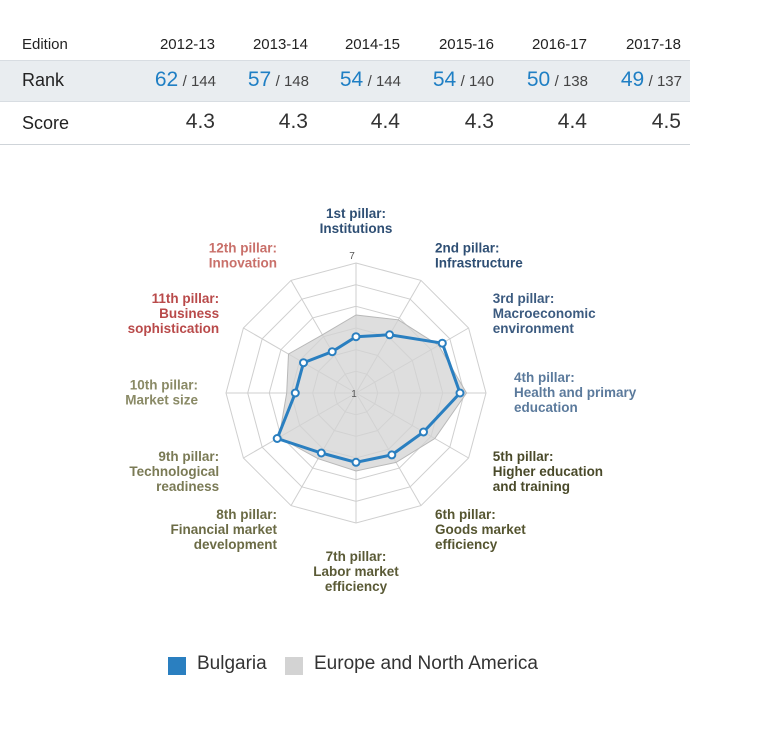 This screenshot has width=773, height=750. Describe the element at coordinates (466, 544) in the screenshot. I see `axis-label-pillar-6: efficiency` at that location.